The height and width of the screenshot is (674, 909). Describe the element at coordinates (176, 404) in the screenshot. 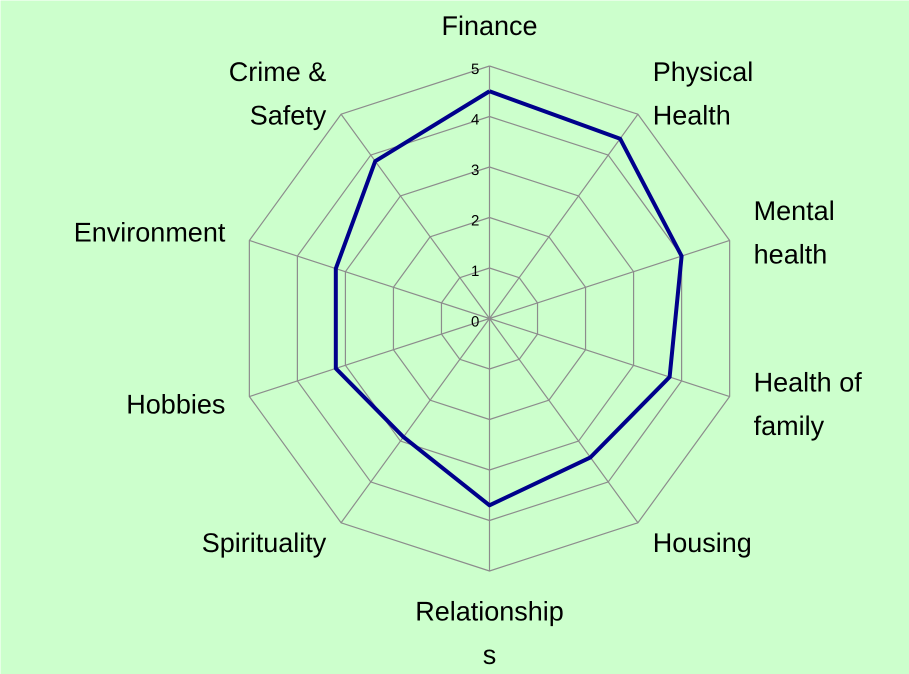

I see `spoke-label: Hobbies` at that location.